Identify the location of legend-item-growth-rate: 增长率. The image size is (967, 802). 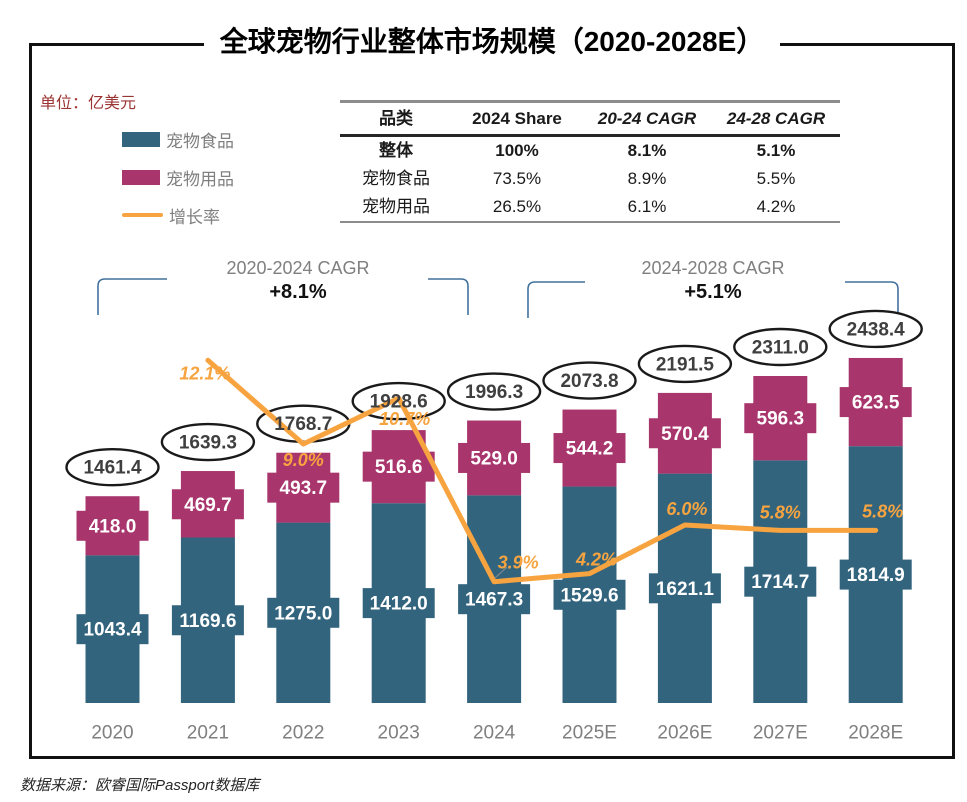
(178, 215).